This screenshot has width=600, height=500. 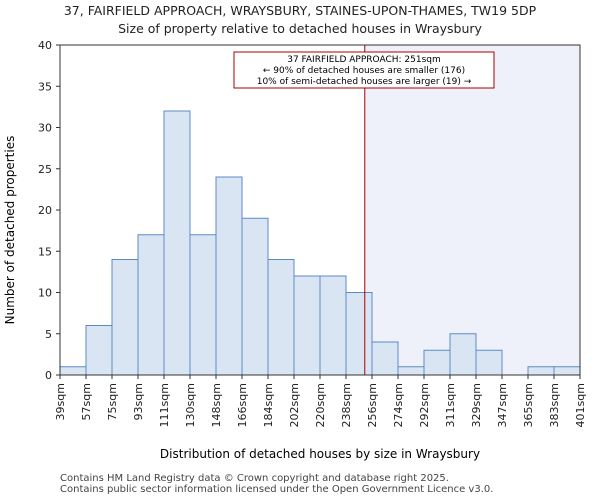 What do you see at coordinates (385, 358) in the screenshot?
I see `bar-256sqm` at bounding box center [385, 358].